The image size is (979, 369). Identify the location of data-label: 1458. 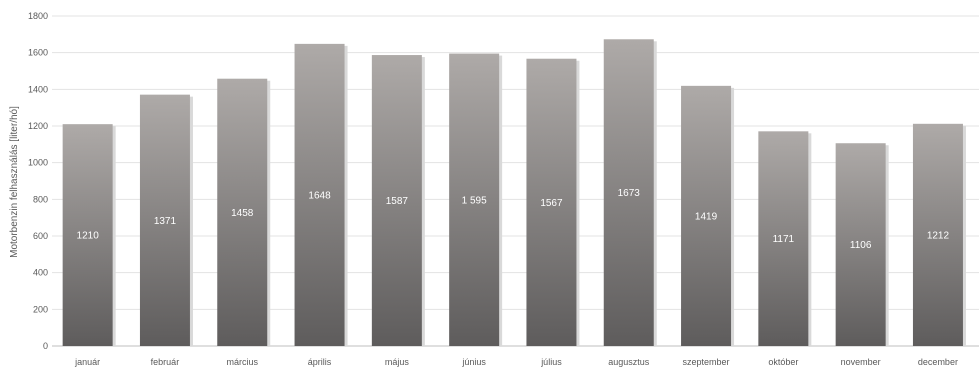
(242, 213).